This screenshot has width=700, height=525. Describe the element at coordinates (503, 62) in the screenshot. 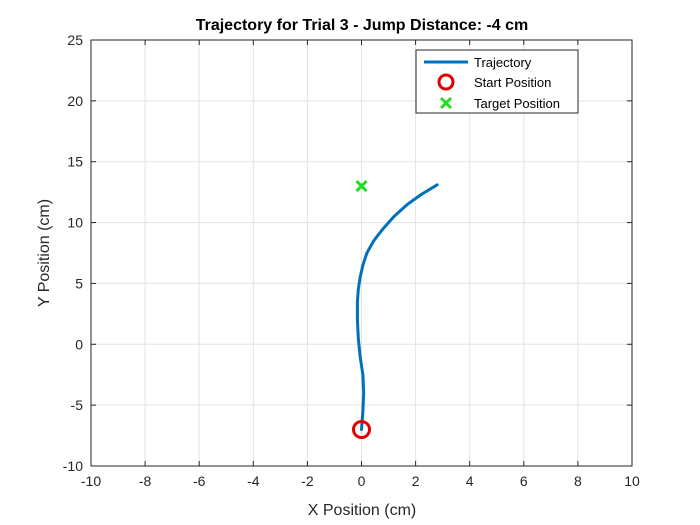

I see `legend-item-trajectory: Trajectory` at that location.